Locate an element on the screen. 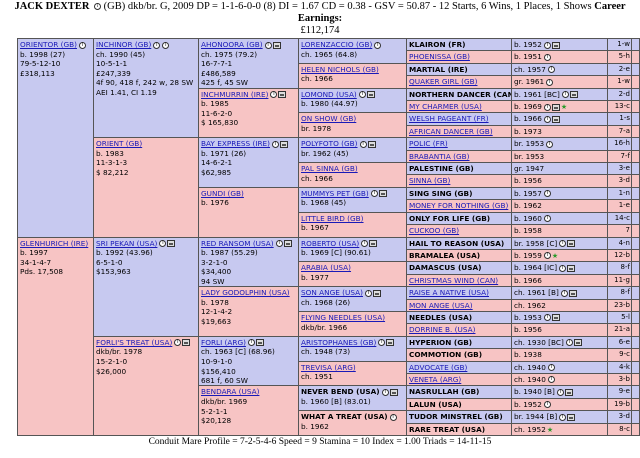 This screenshot has width=640, height=458. horse-link: INCHMURRIN (IRE) is located at coordinates (235, 94).